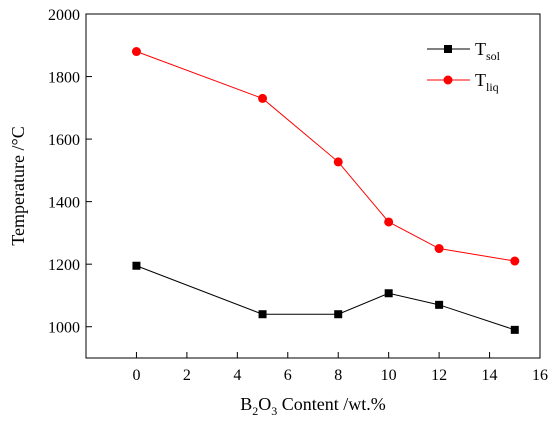 Image resolution: width=550 pixels, height=426 pixels. I want to click on y-tick-label: 1000, so click(64, 328).